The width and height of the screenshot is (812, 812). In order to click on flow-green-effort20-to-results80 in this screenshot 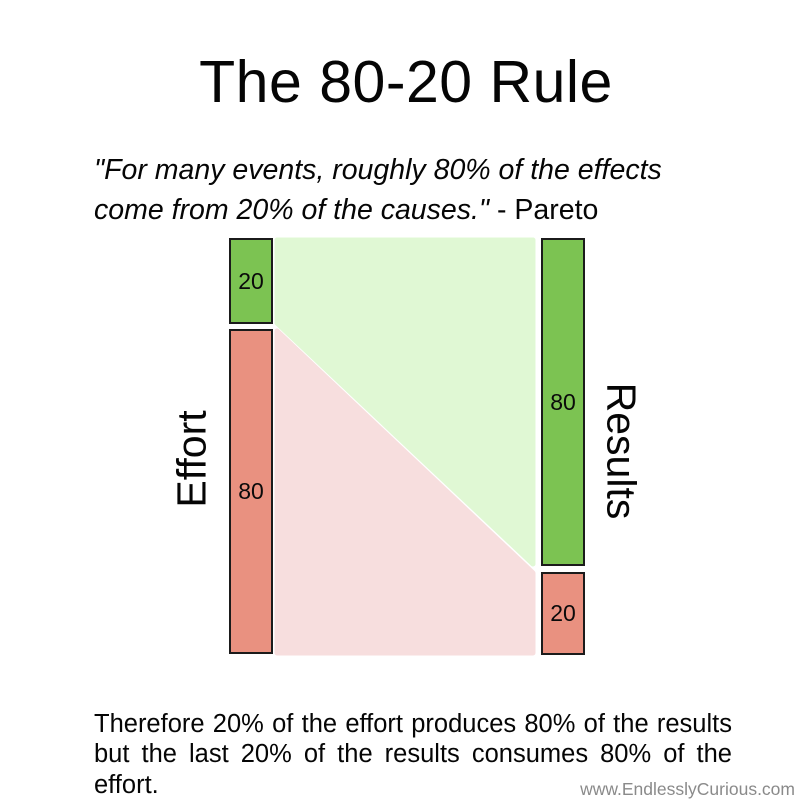, I will do `click(405, 402)`.